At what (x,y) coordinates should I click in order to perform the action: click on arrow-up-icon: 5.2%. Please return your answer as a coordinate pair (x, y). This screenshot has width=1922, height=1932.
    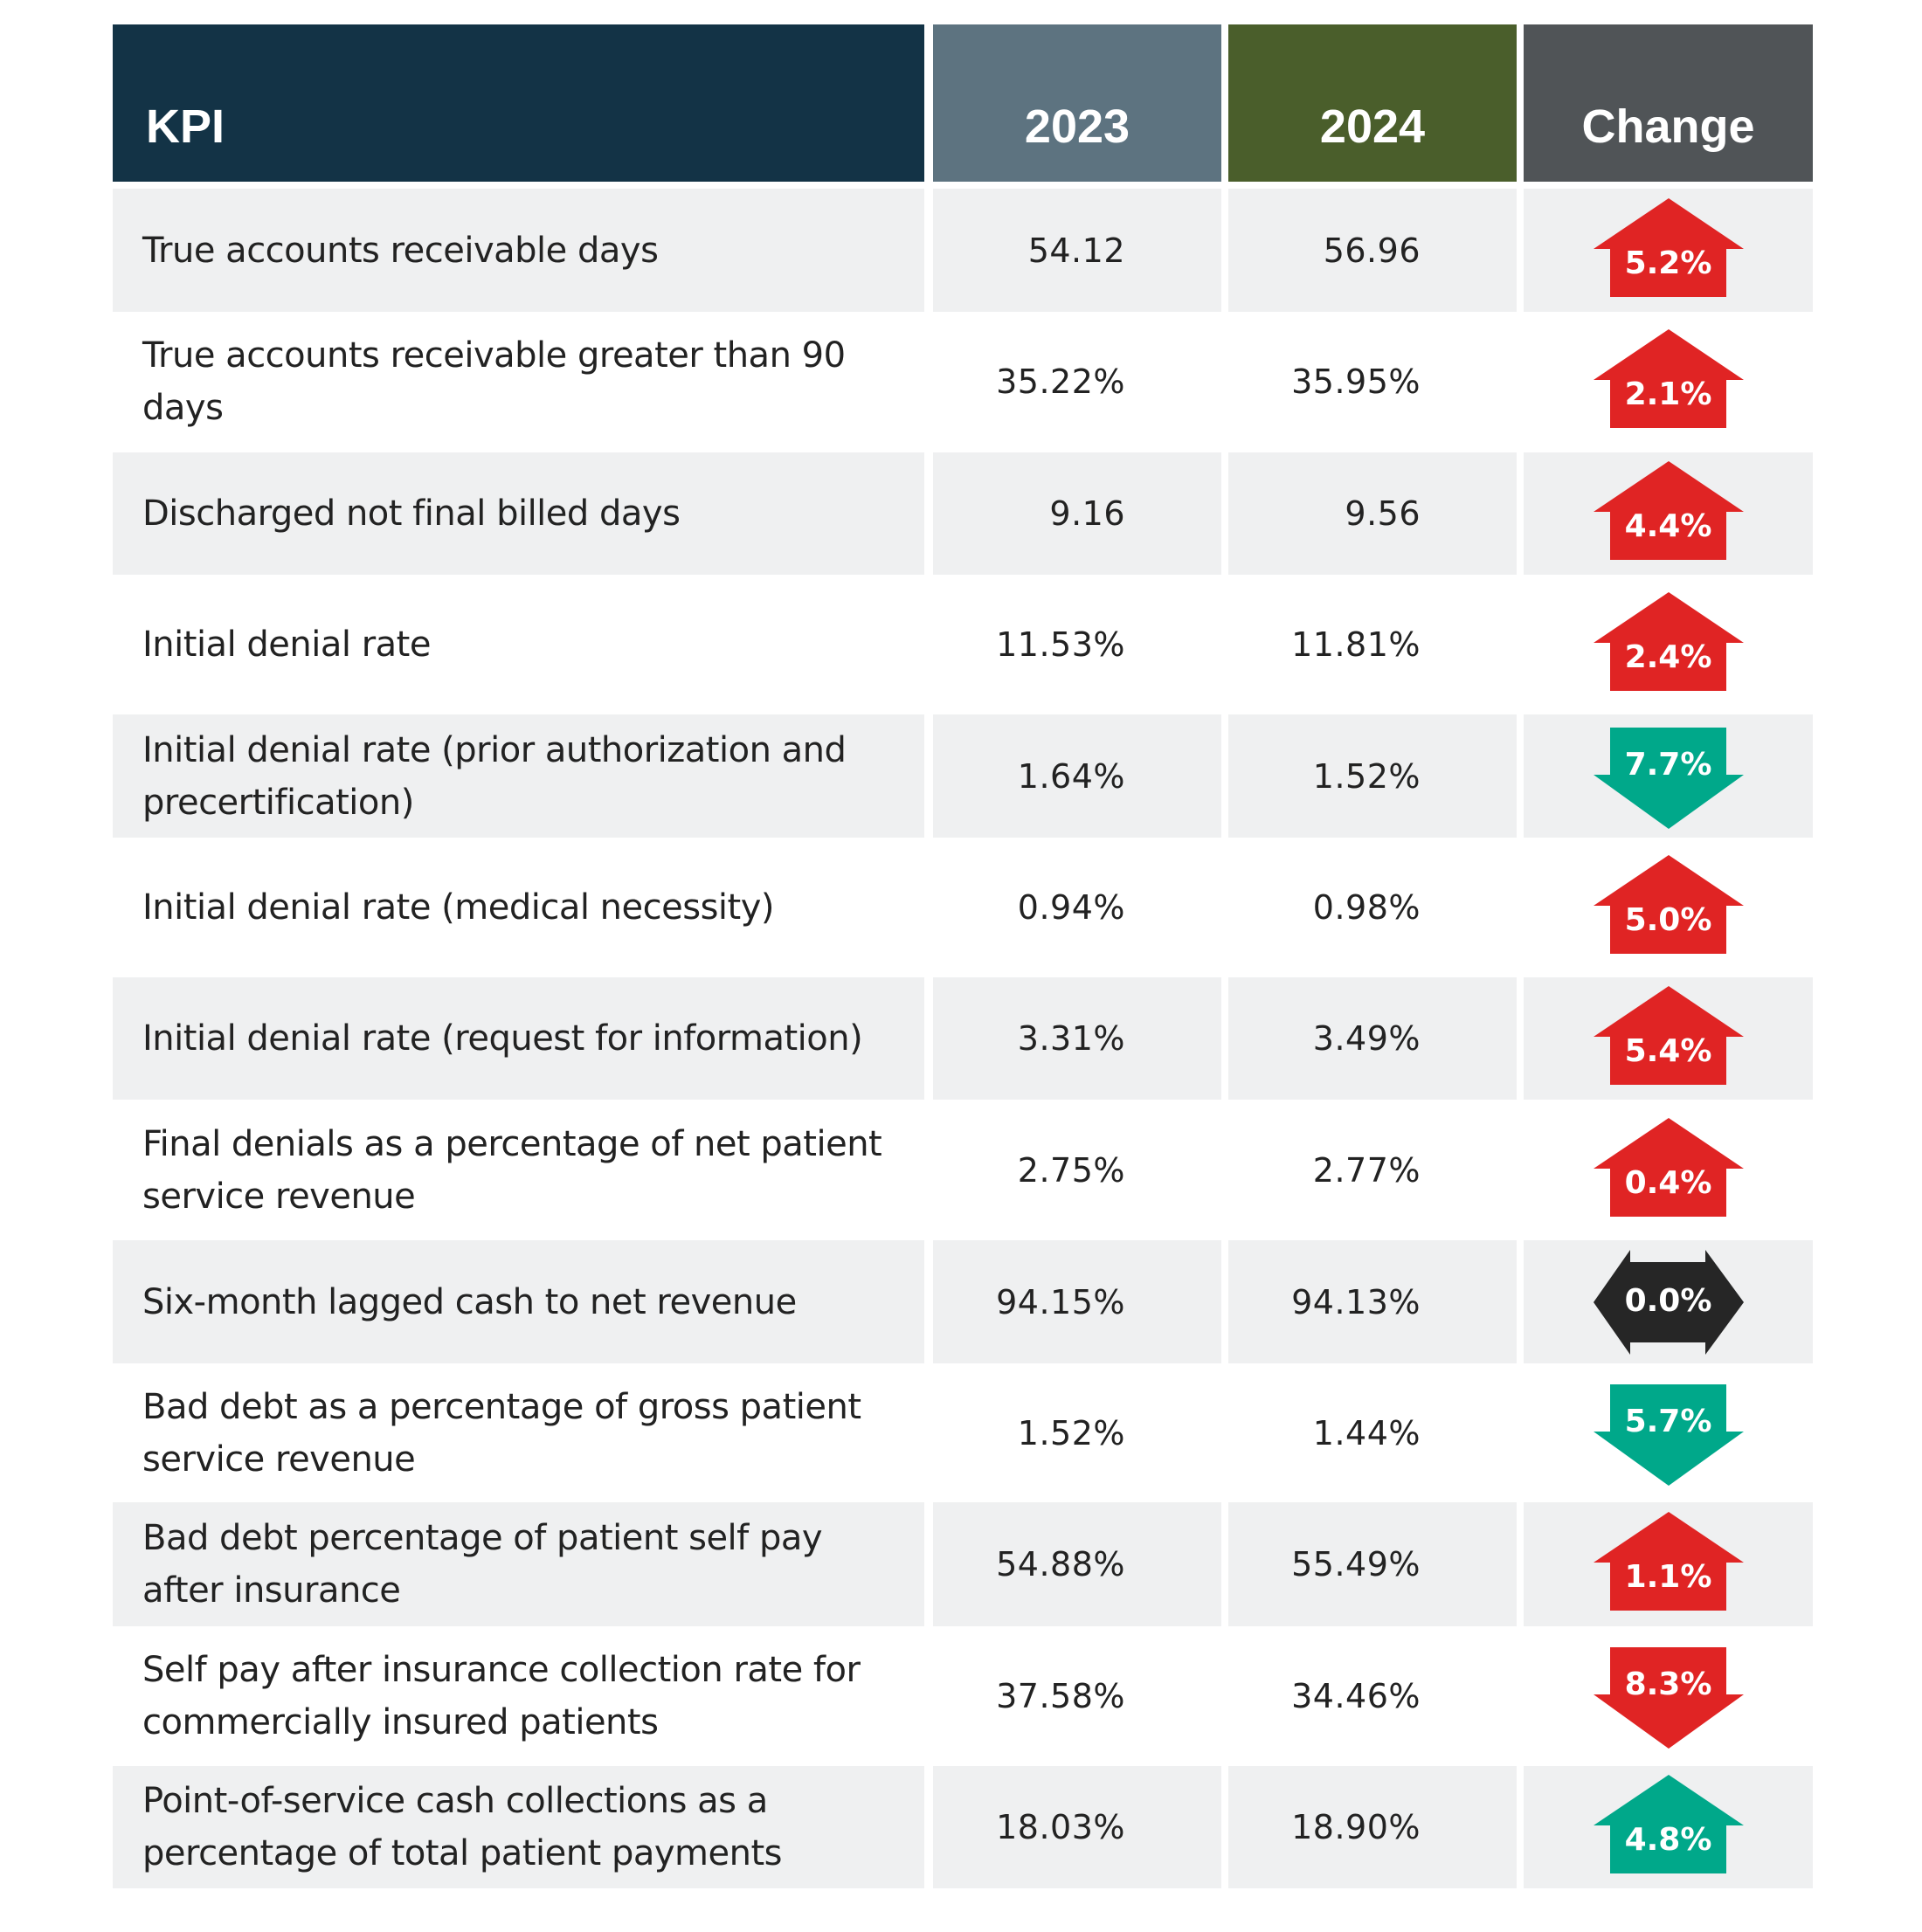
    Looking at the image, I should click on (1668, 250).